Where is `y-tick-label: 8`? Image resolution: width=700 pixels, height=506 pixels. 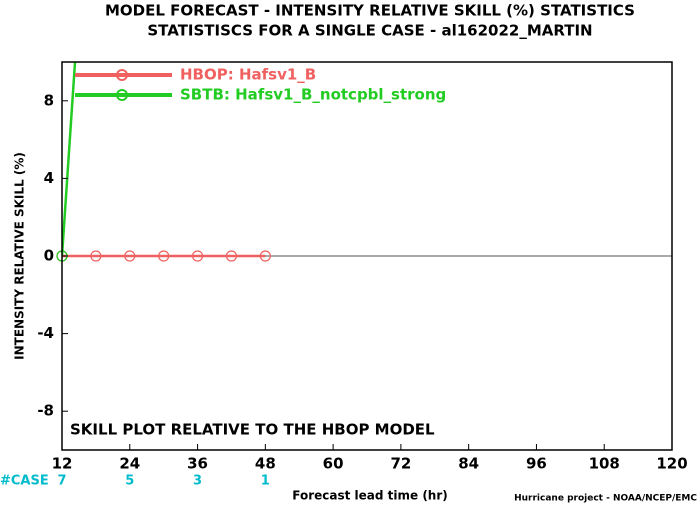
y-tick-label: 8 is located at coordinates (49, 100).